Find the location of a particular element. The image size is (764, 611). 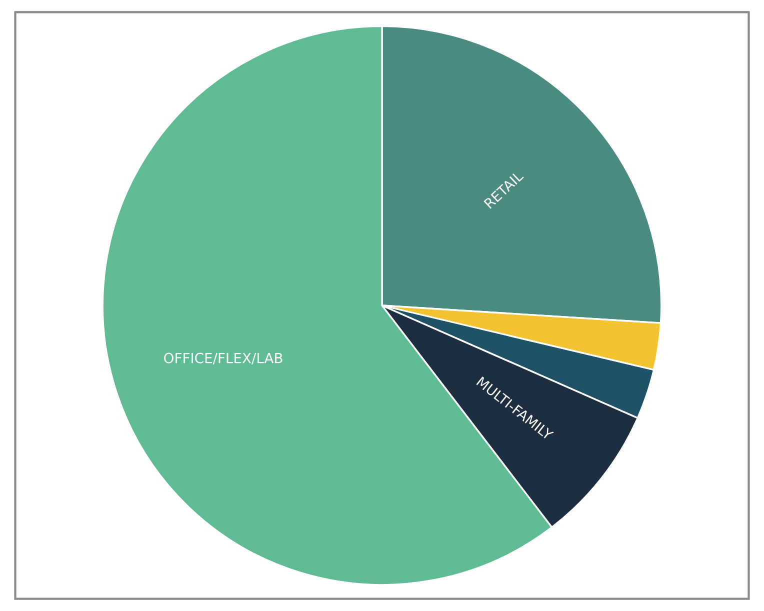

slice-label: OFFICE/FLEX/LAB is located at coordinates (223, 358).